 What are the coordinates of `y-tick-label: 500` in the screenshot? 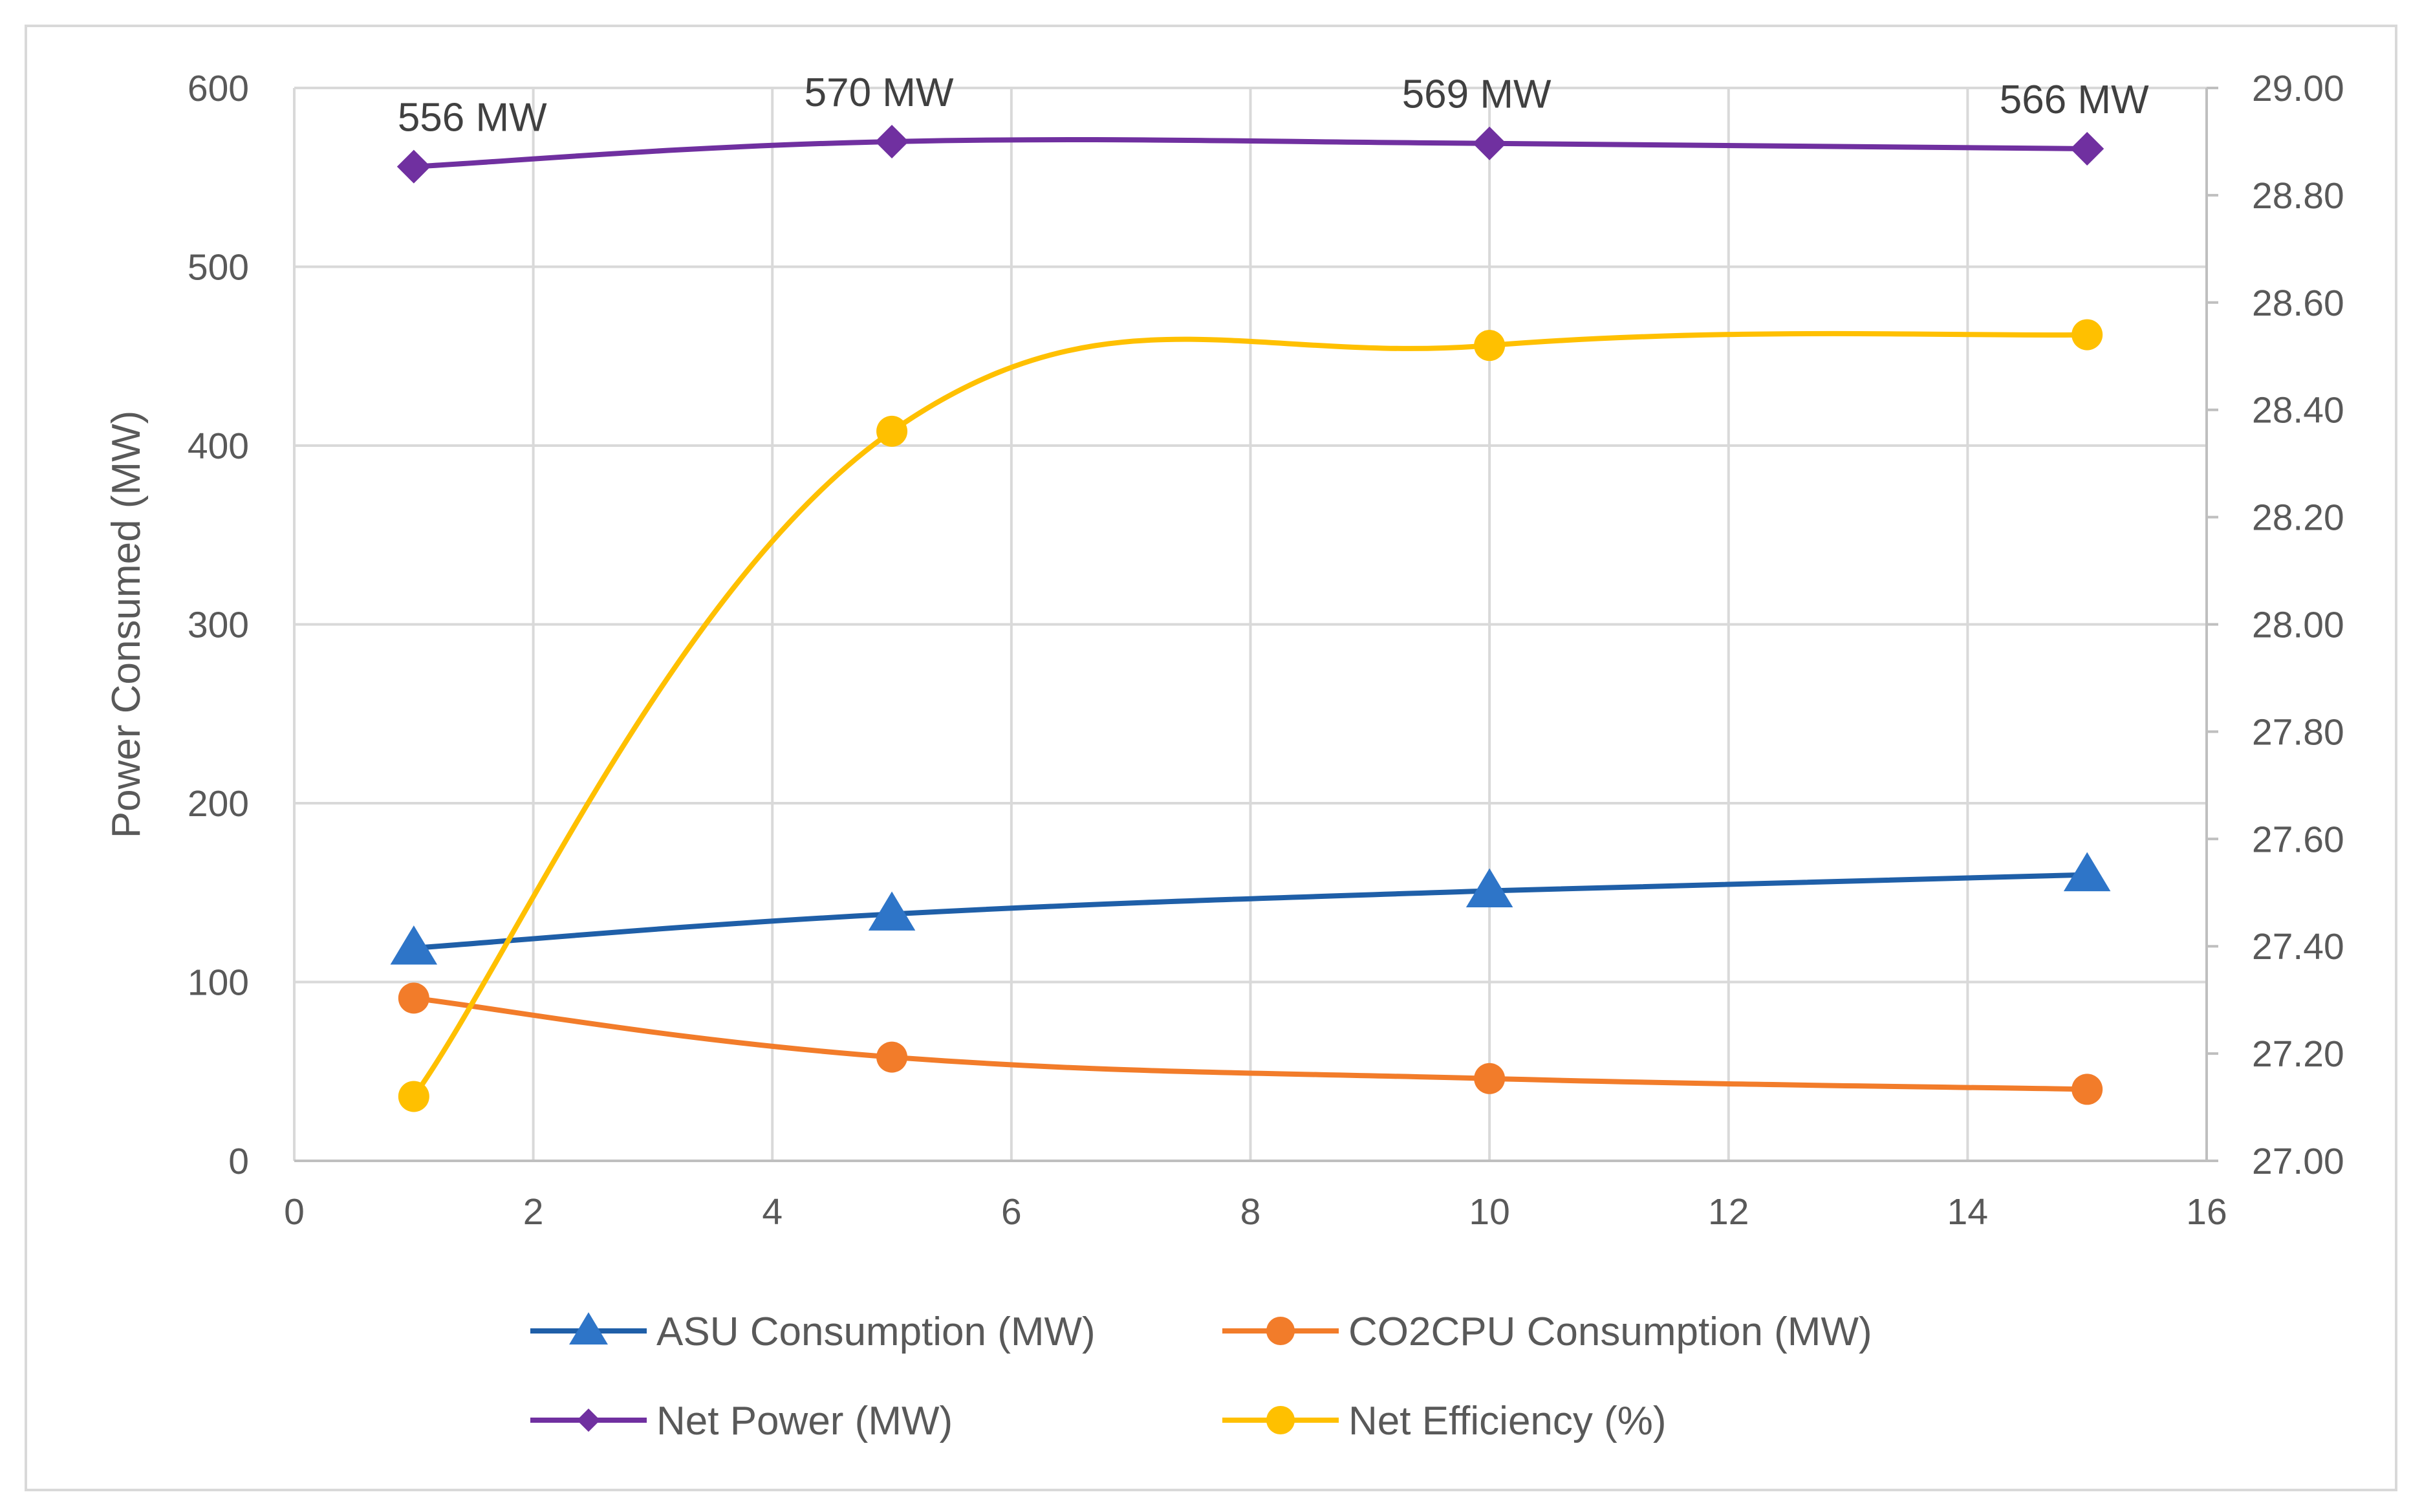 It's located at (218, 267).